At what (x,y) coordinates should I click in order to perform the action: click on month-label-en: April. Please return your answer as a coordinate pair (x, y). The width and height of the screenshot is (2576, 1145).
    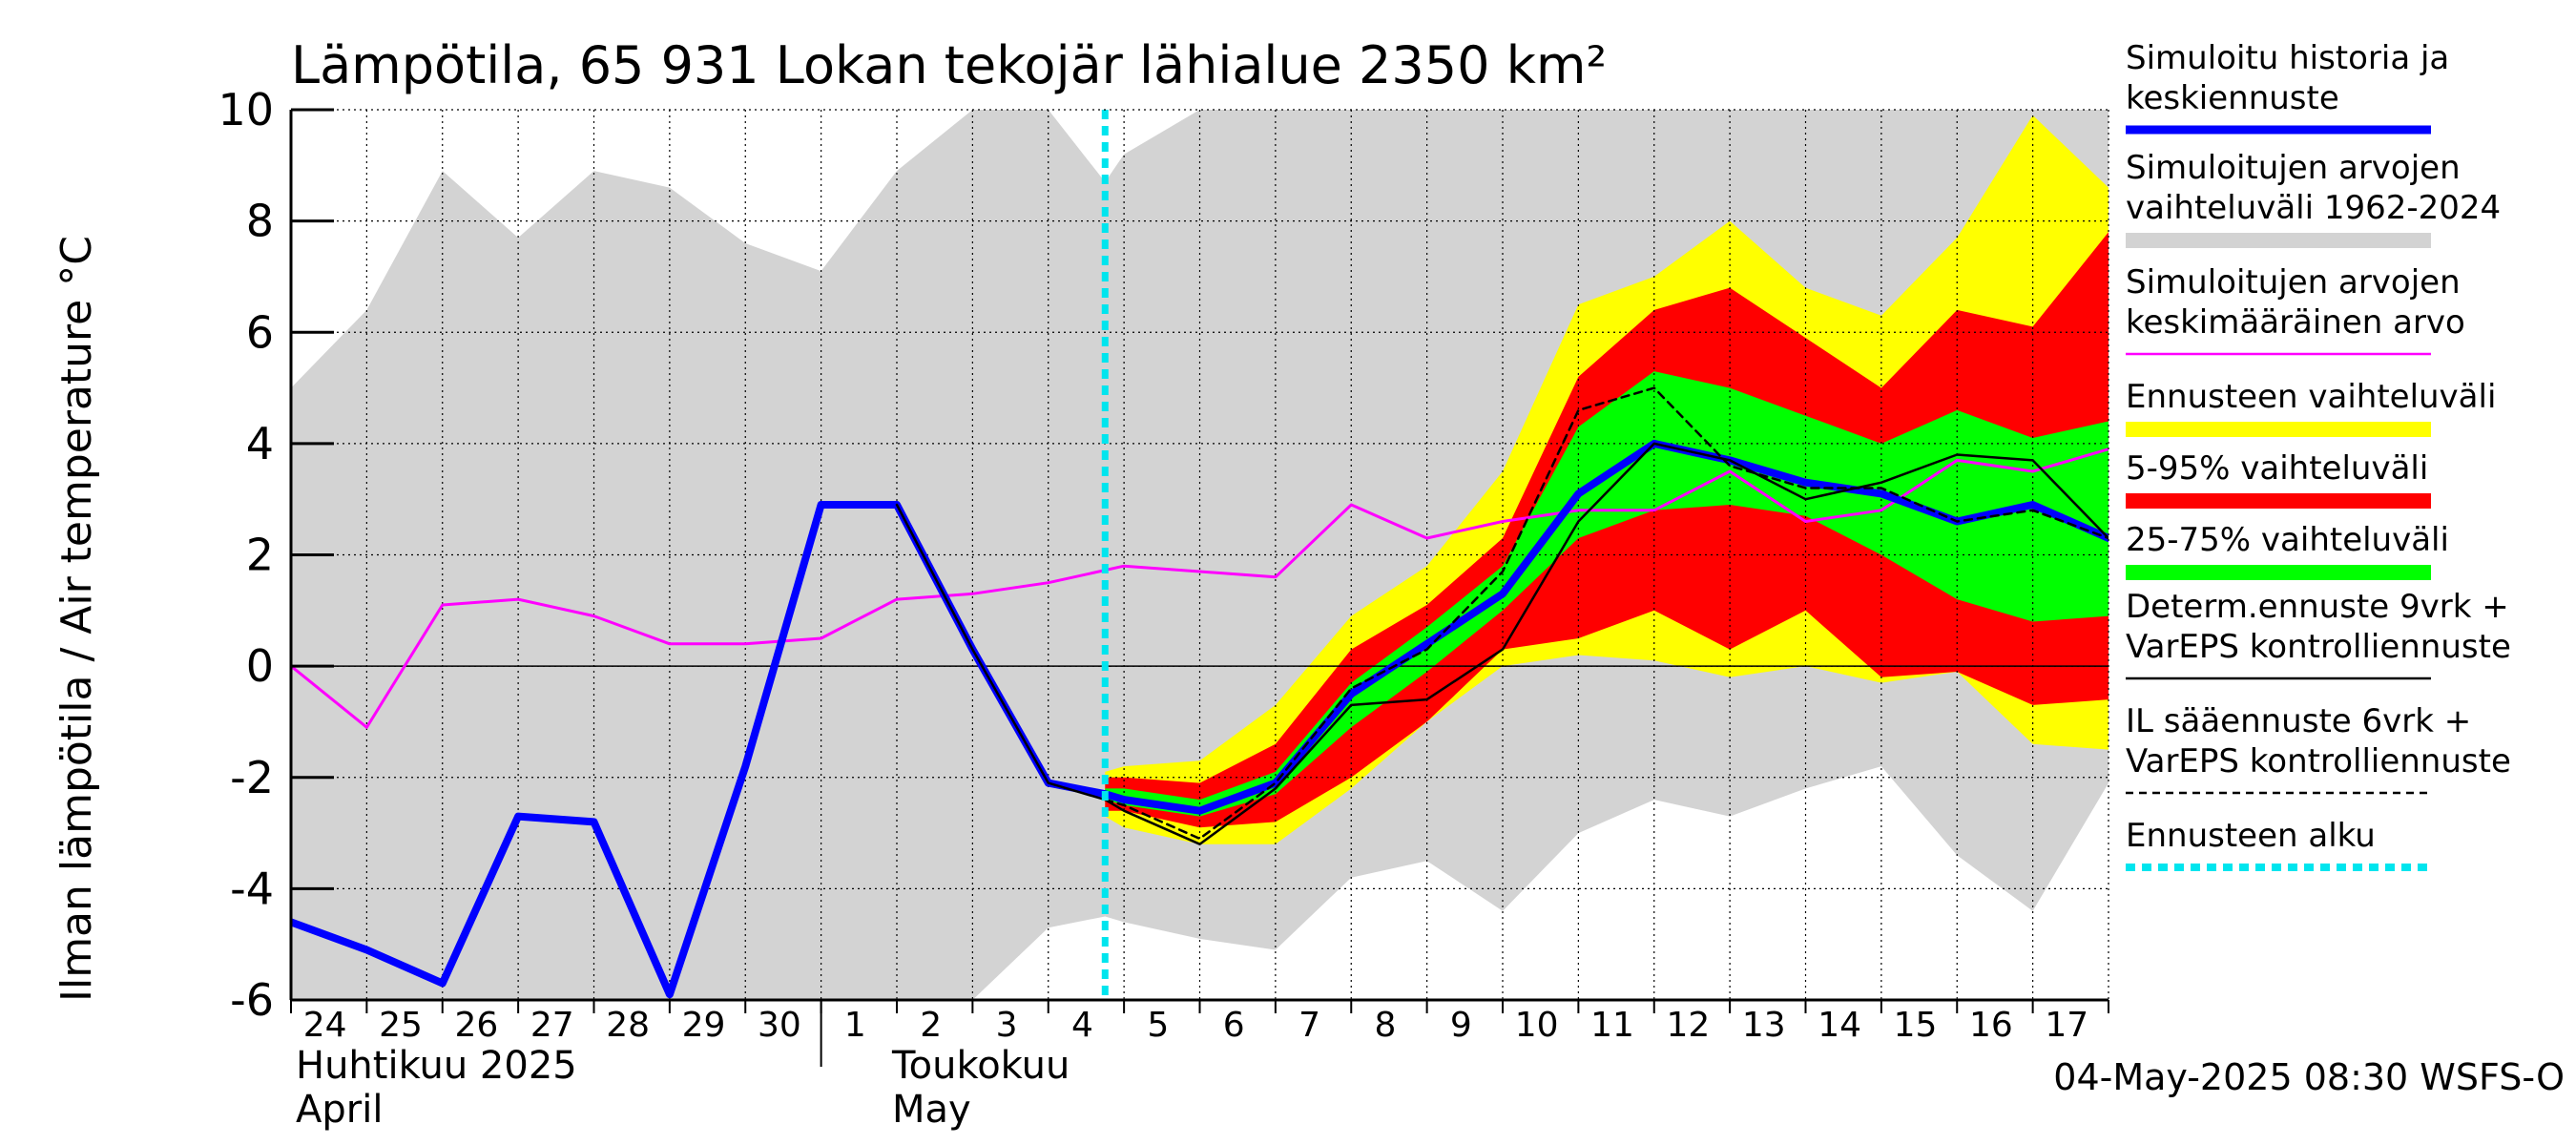
    Looking at the image, I should click on (339, 1110).